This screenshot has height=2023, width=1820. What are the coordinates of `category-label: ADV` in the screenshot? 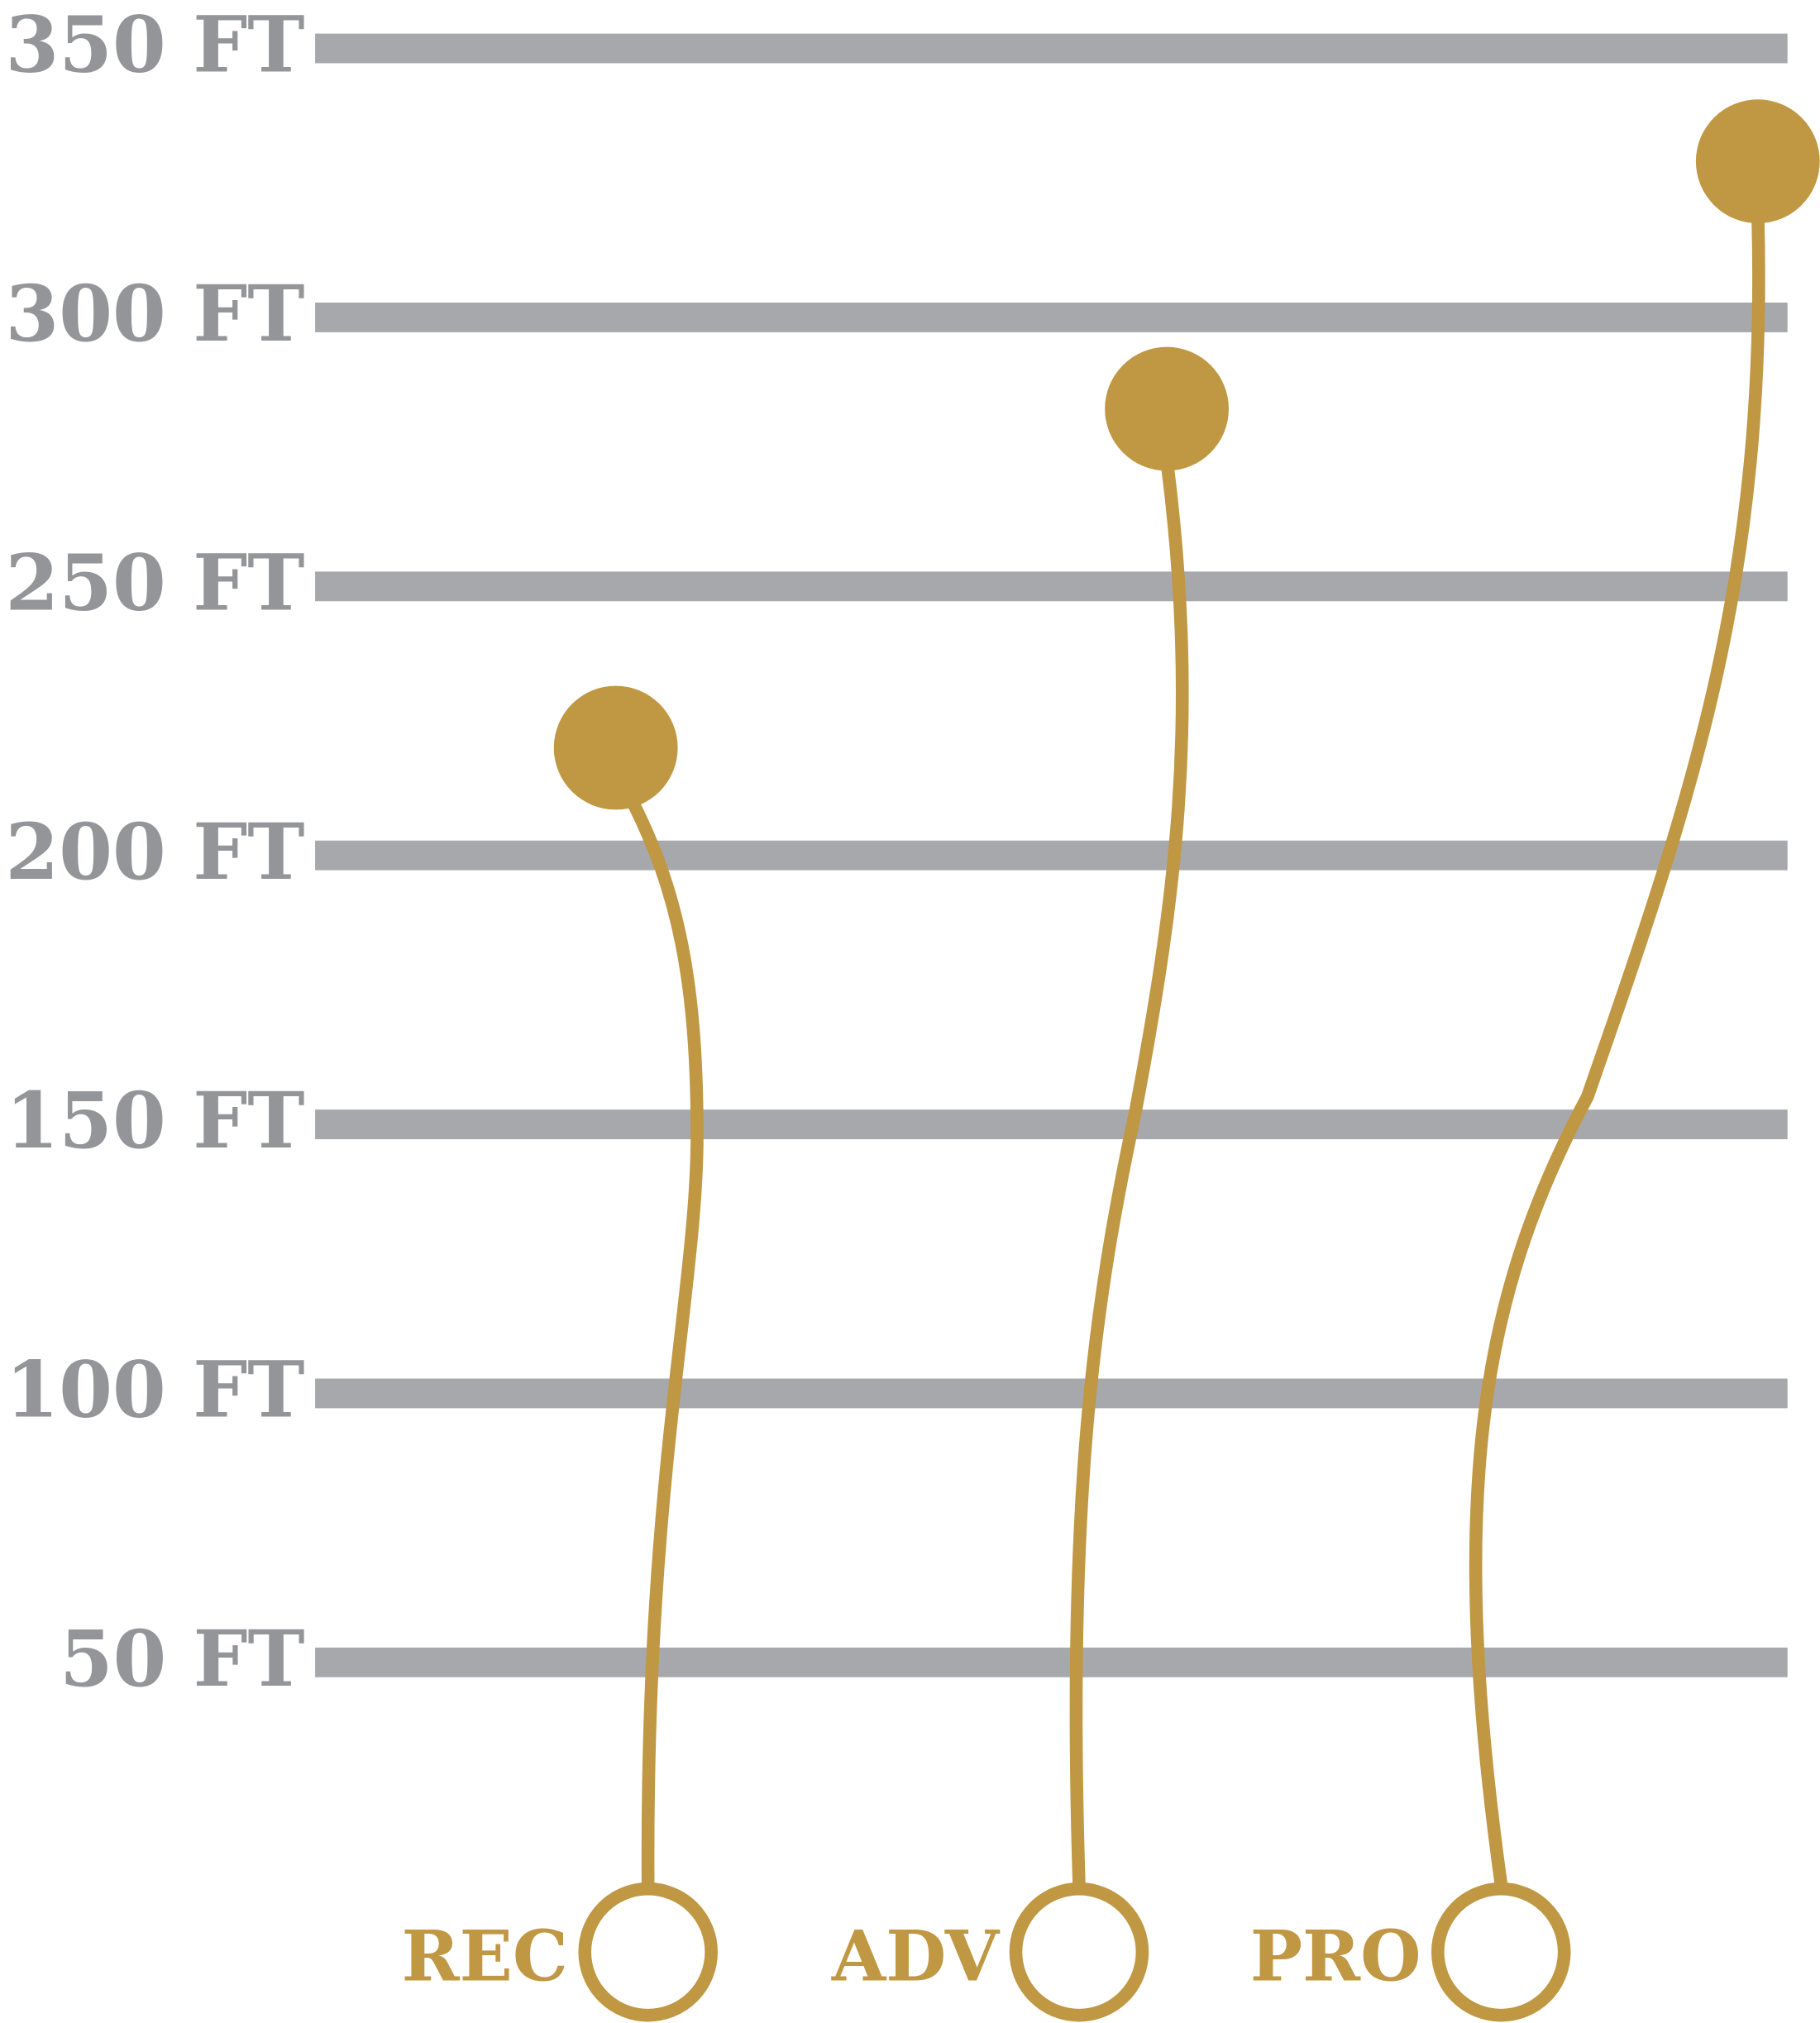 It's located at (916, 1956).